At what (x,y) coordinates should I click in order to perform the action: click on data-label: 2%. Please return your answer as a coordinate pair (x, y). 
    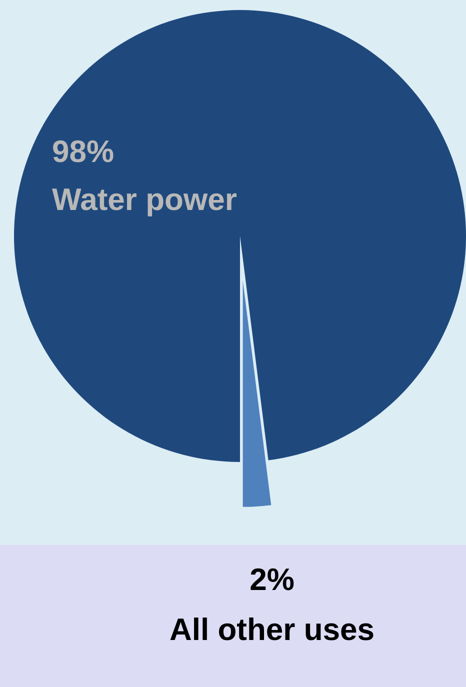
    Looking at the image, I should click on (272, 579).